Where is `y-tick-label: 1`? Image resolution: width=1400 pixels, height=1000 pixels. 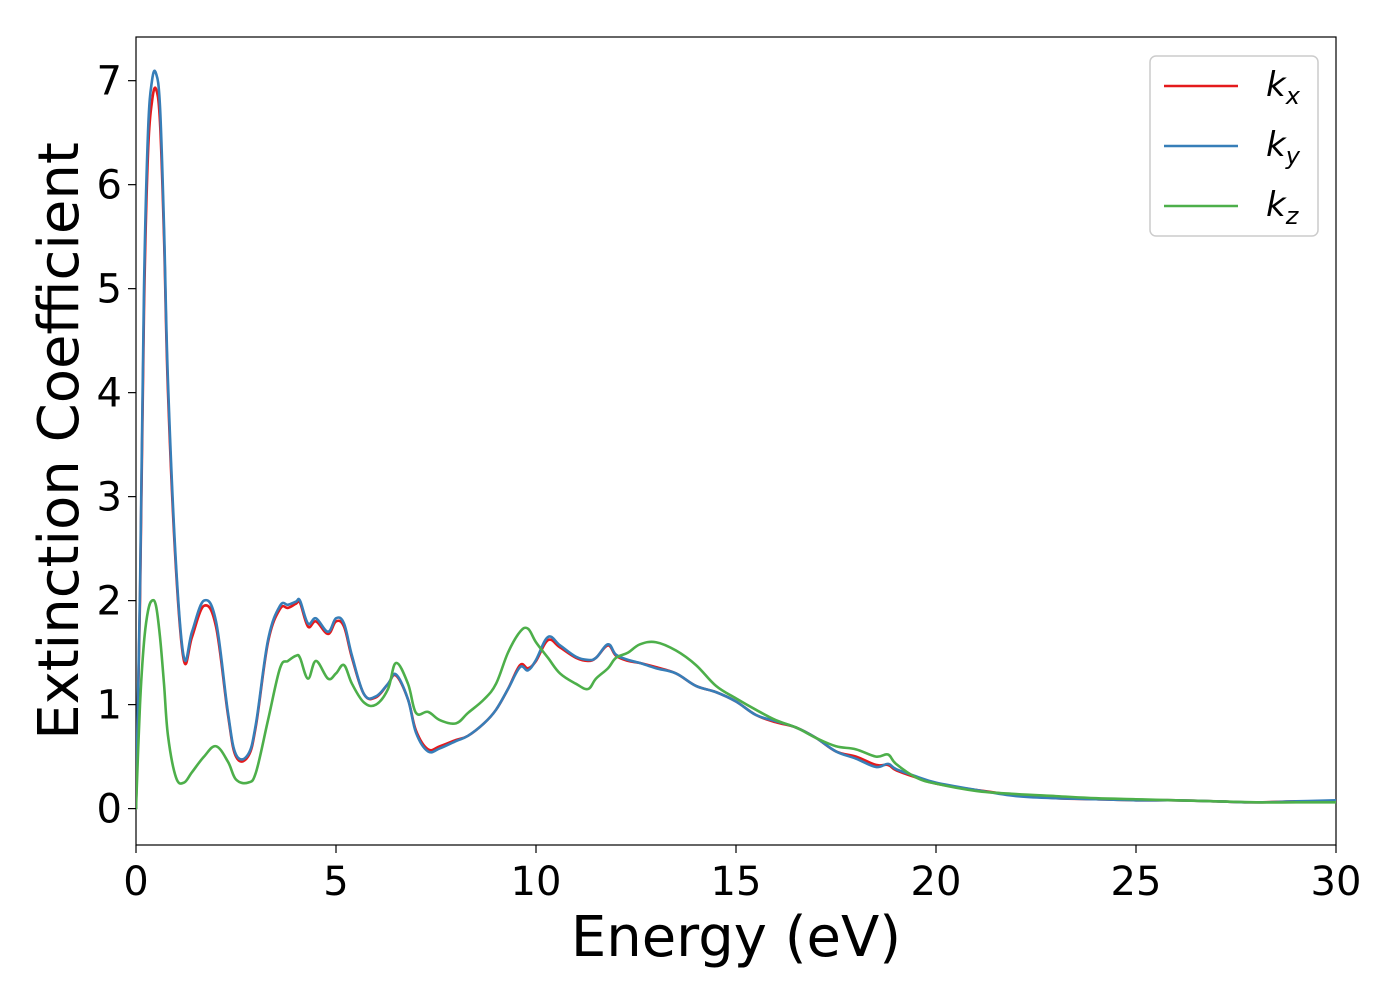 y-tick-label: 1 is located at coordinates (109, 706).